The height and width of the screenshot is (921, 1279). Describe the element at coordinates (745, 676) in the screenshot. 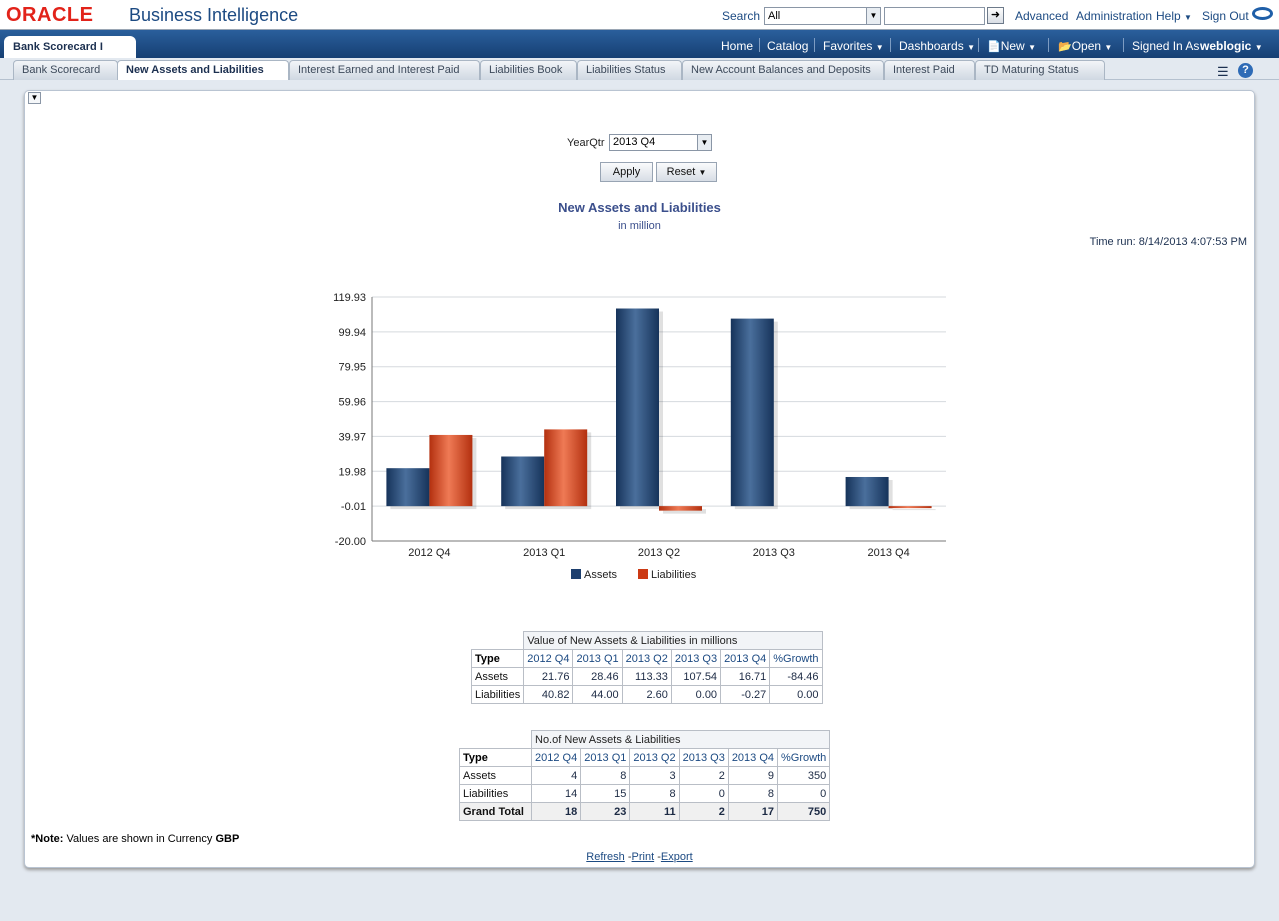

I see `table-cell: 16.71` at that location.